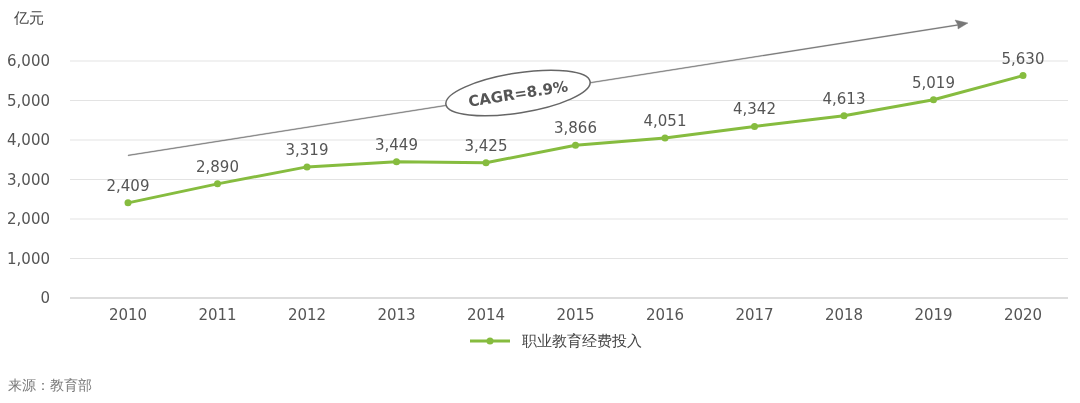  I want to click on data-label: 3,319, so click(307, 149).